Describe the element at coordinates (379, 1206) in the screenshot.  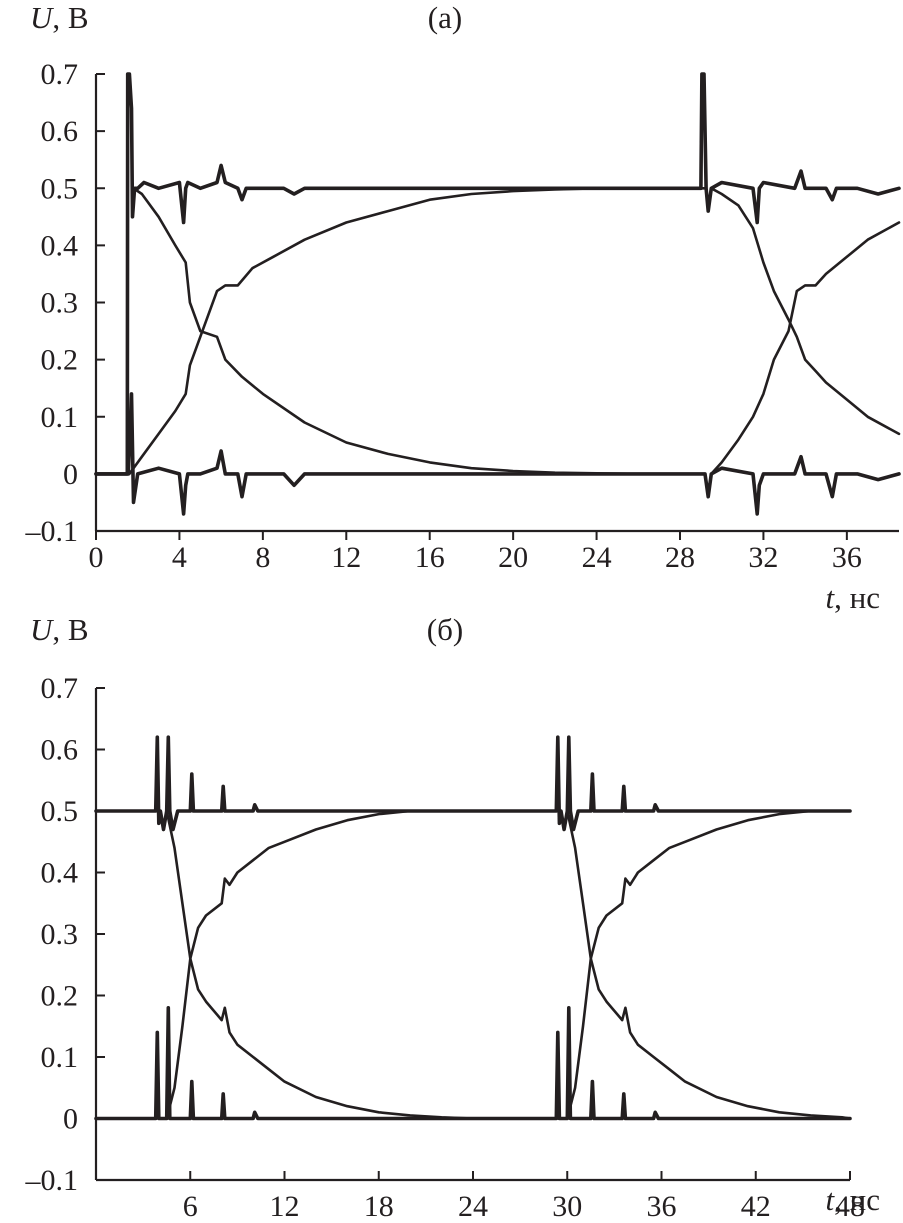
I see `x-tick-label: 18` at that location.